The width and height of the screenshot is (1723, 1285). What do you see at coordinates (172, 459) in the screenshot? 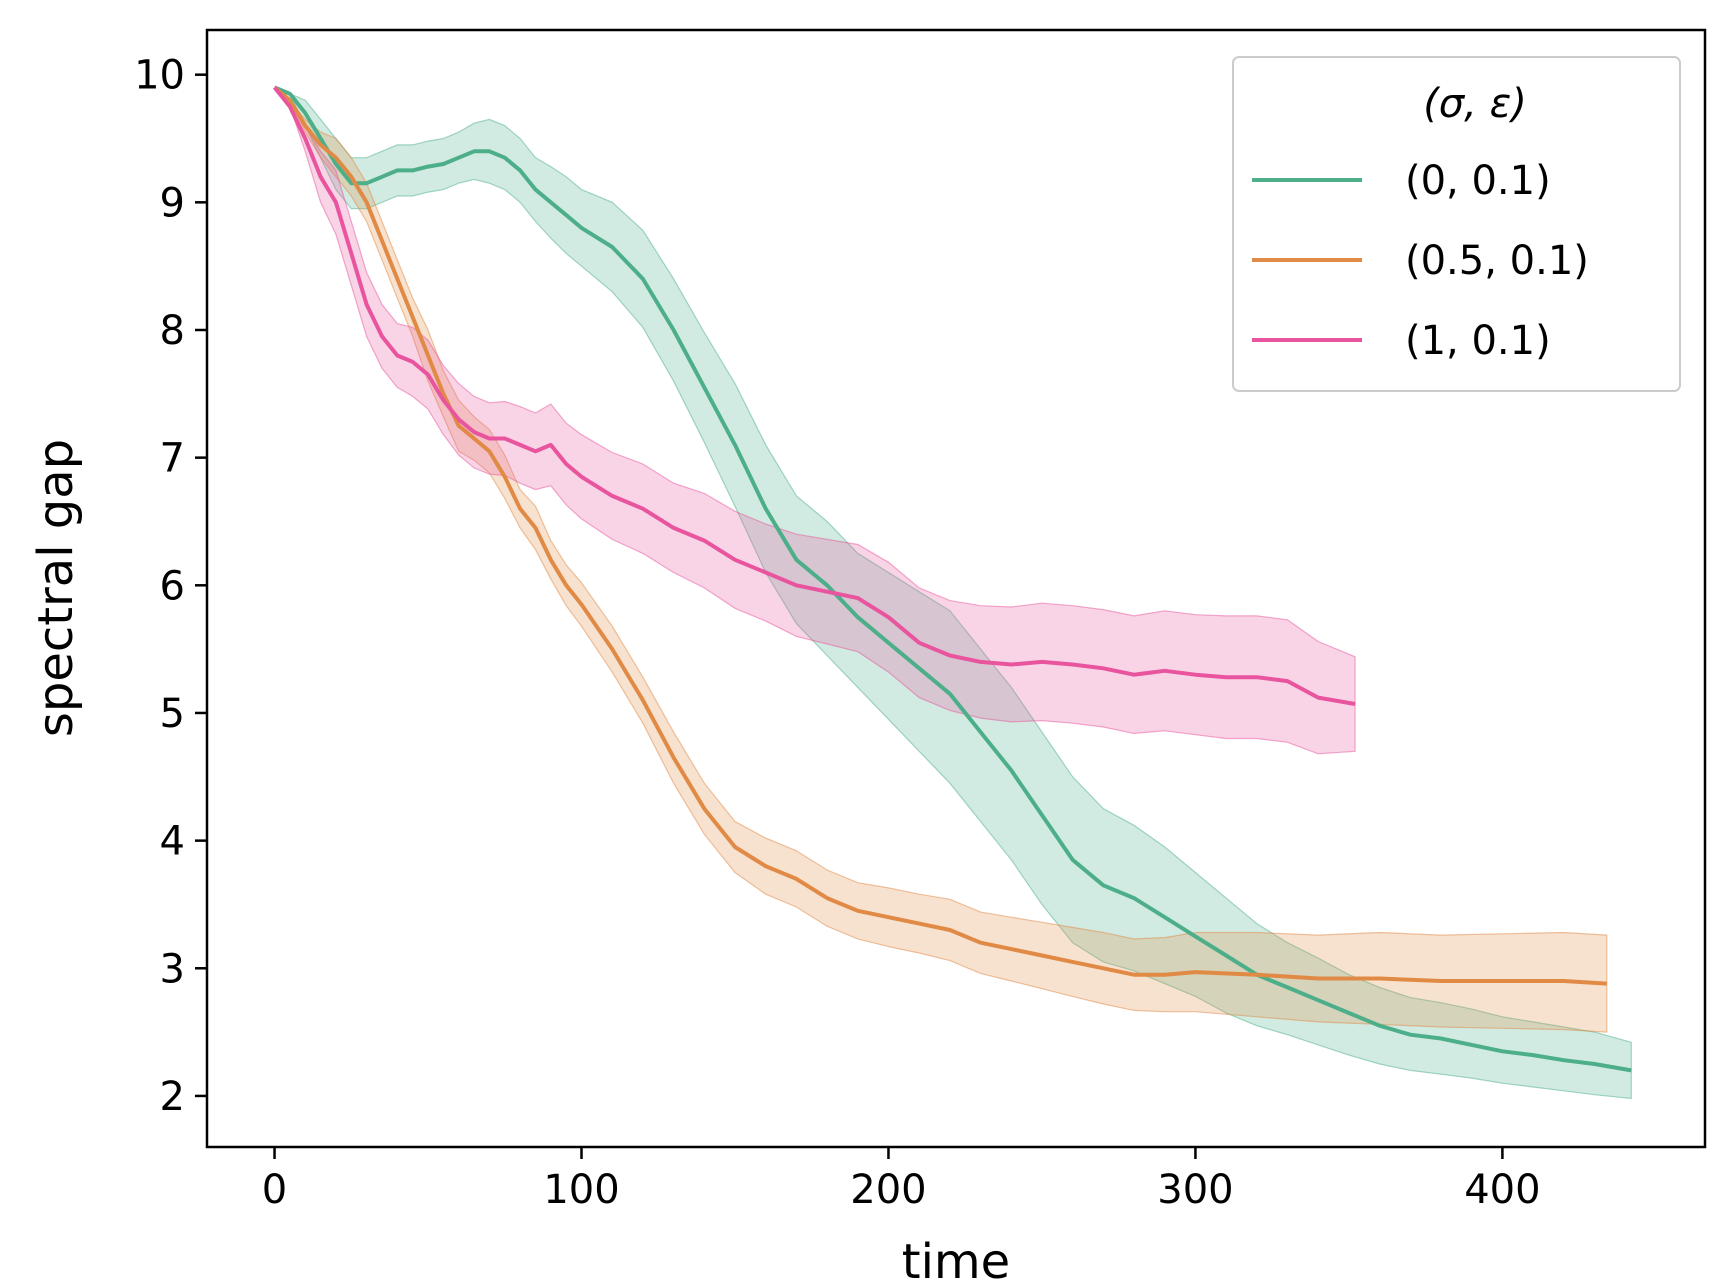
I see `y-tick-label: 7` at bounding box center [172, 459].